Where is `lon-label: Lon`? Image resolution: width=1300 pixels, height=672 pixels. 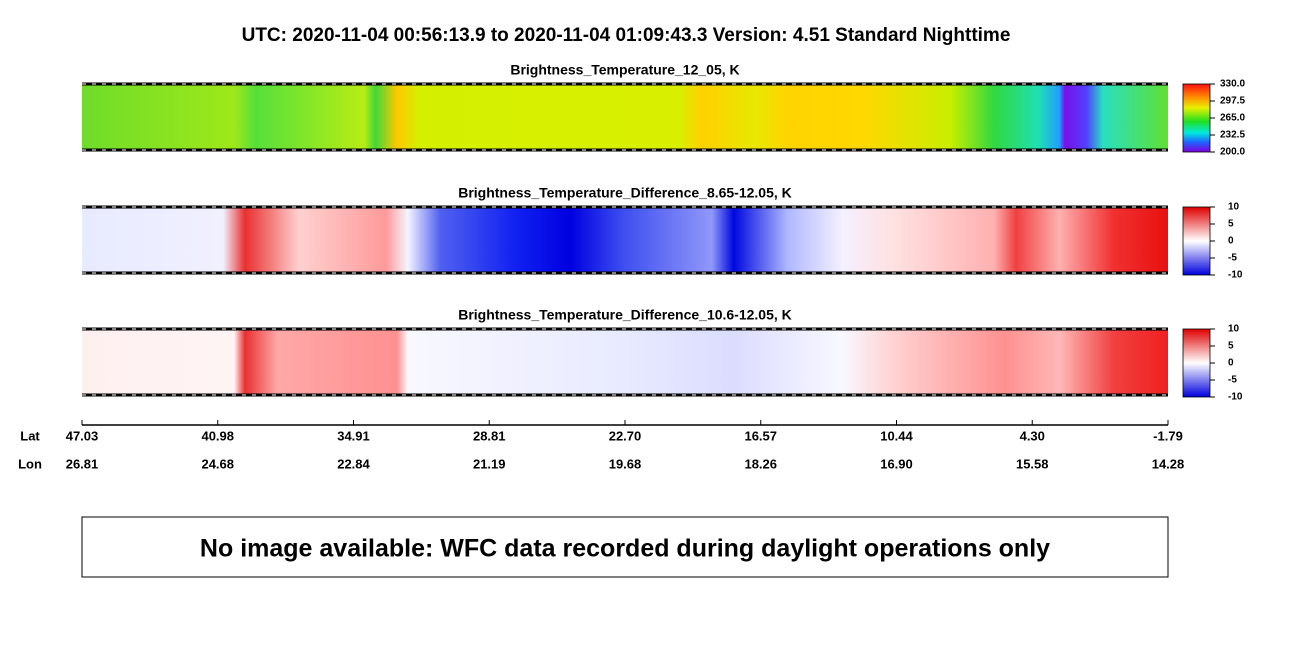
lon-label: Lon is located at coordinates (30, 463).